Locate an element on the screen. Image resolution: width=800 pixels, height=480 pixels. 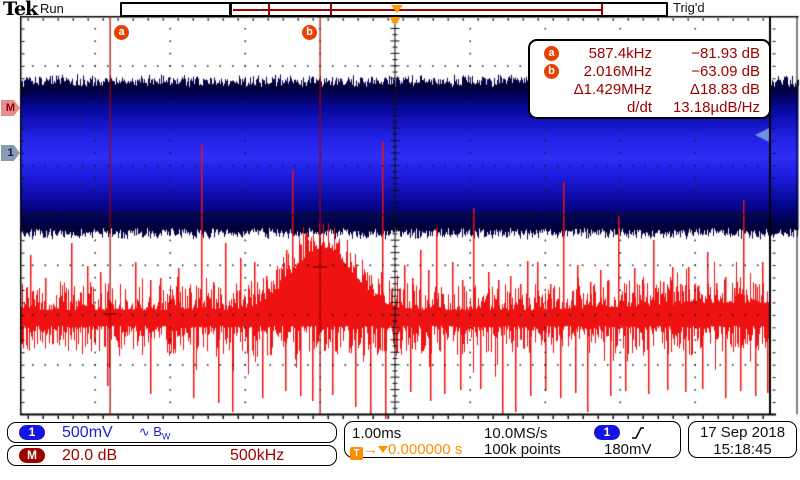
record-cursor-b-mark is located at coordinates (331, 9).